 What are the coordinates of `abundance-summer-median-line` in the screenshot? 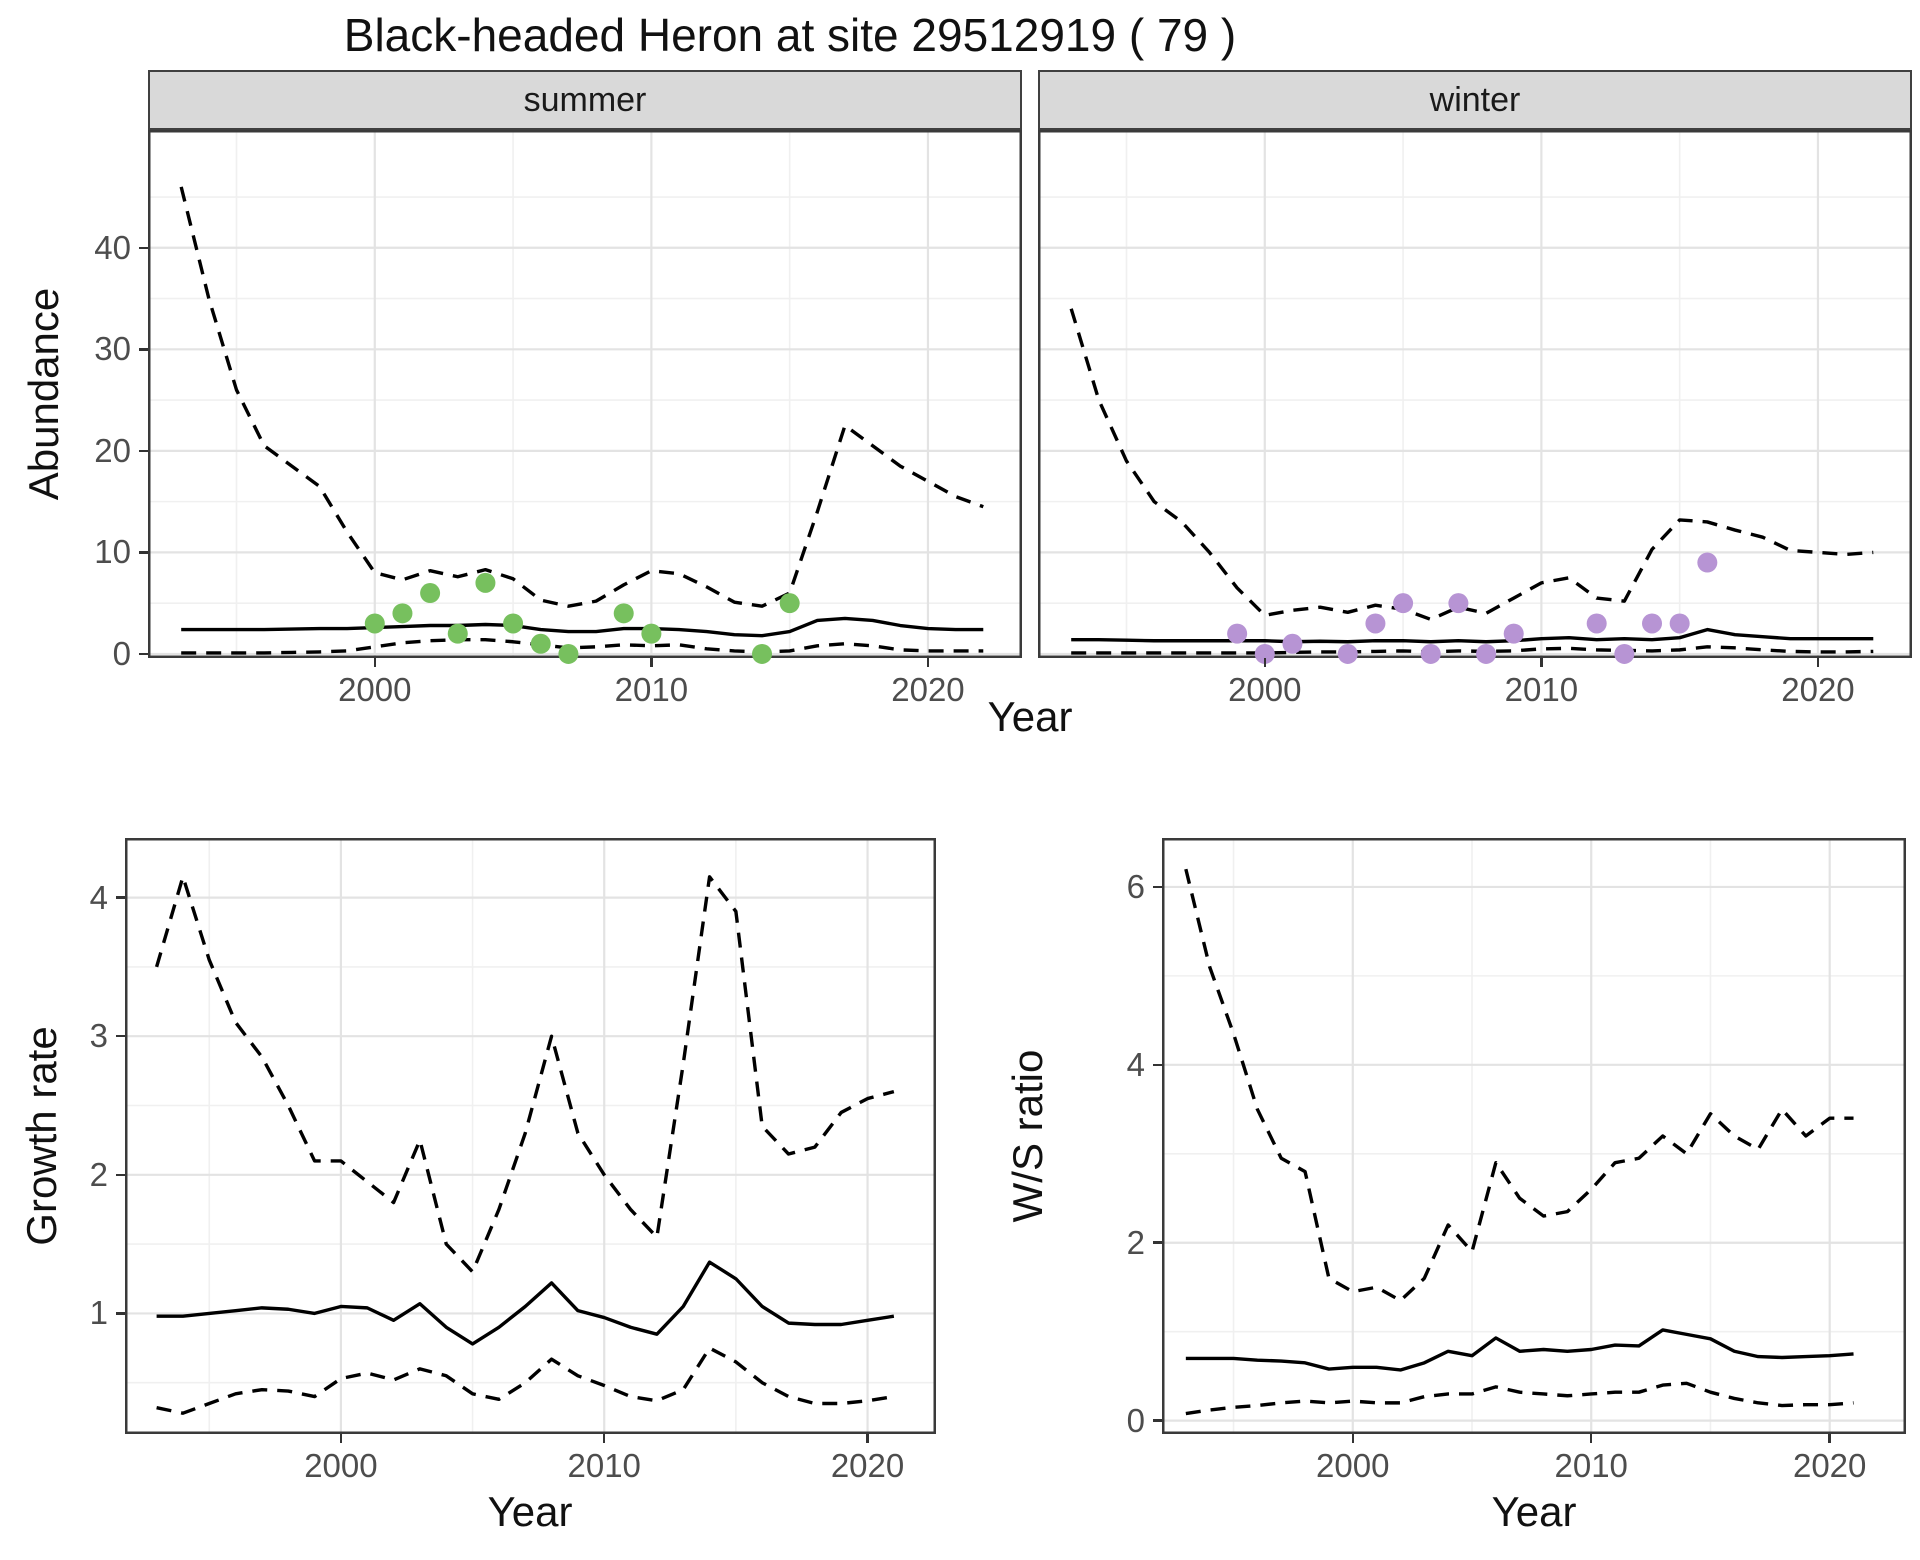 It's located at (582, 627).